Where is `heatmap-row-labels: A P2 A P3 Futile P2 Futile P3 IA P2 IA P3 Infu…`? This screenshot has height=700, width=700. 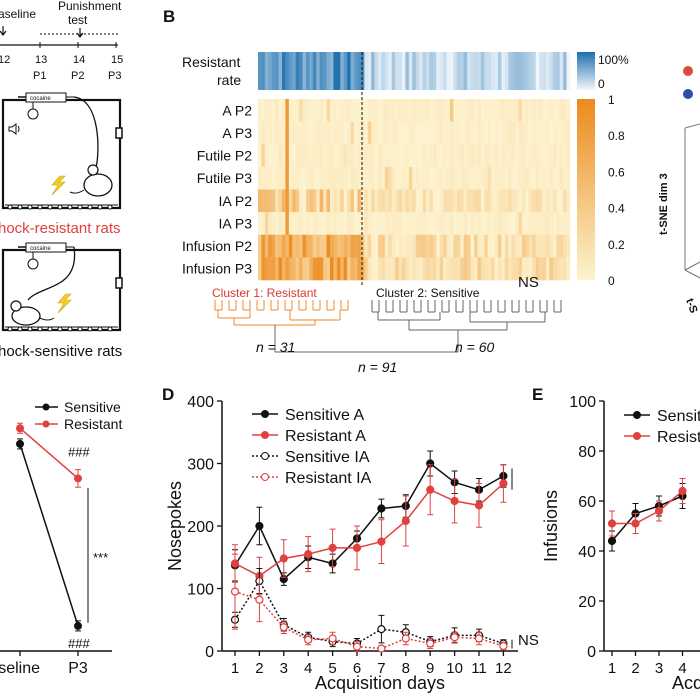 heatmap-row-labels: A P2 A P3 Futile P2 Futile P3 IA P2 IA P3 Infu… is located at coordinates (217, 189).